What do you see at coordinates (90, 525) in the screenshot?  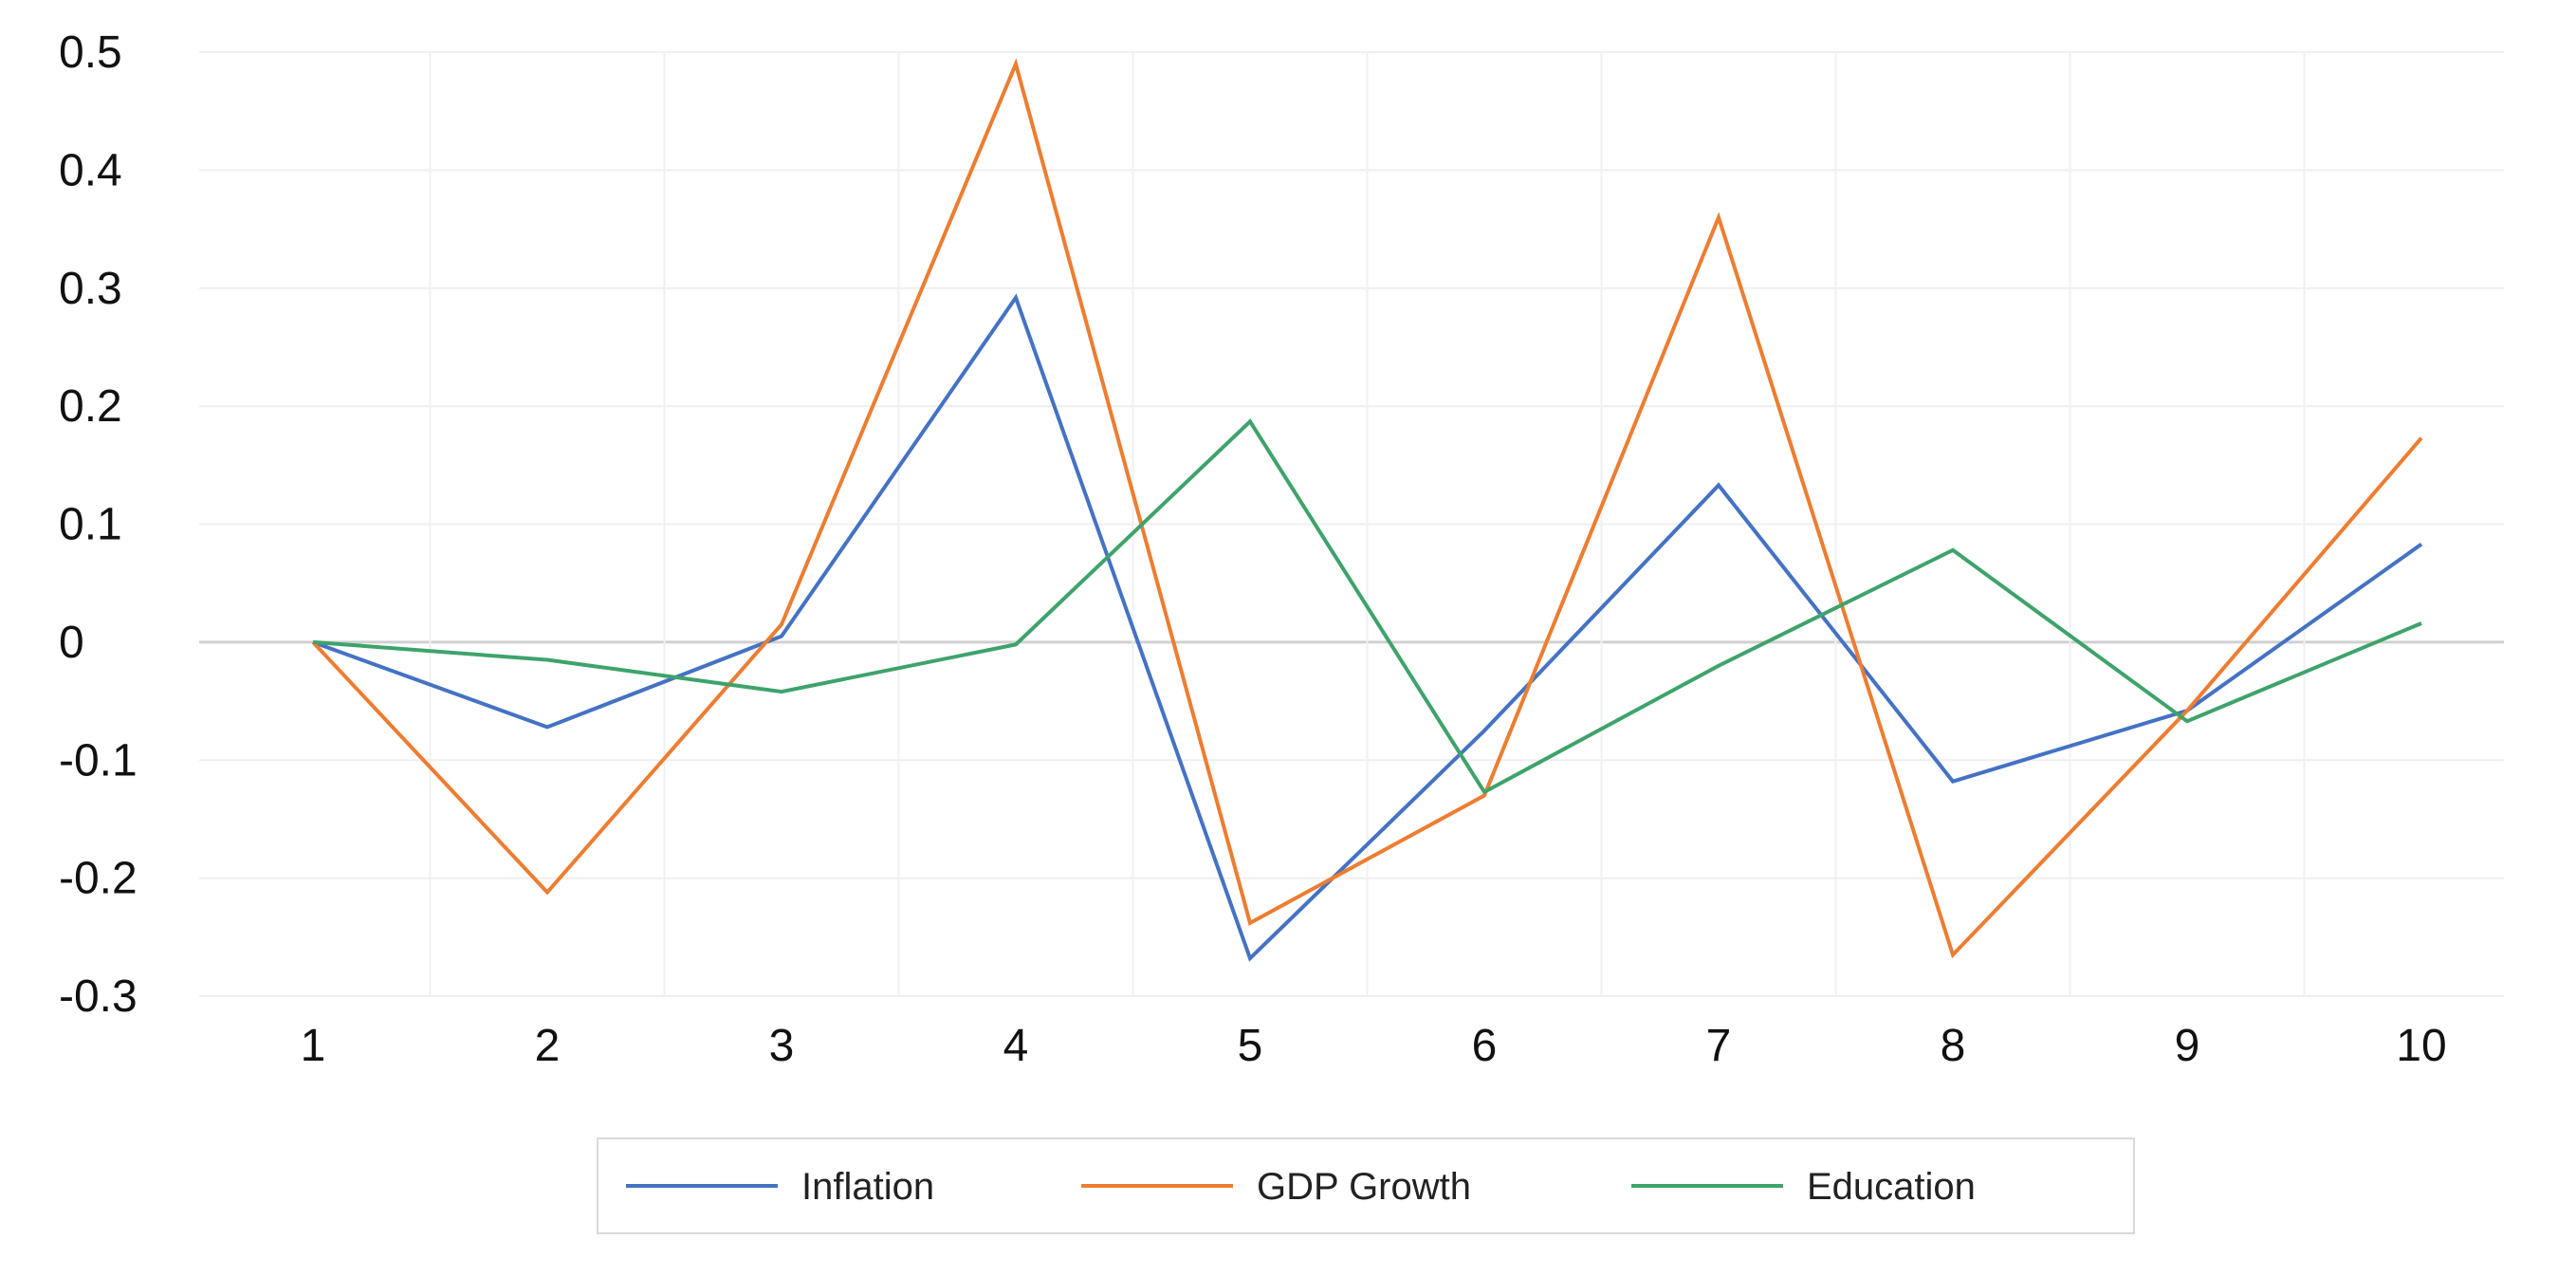 I see `y-tick-label: 0.1` at bounding box center [90, 525].